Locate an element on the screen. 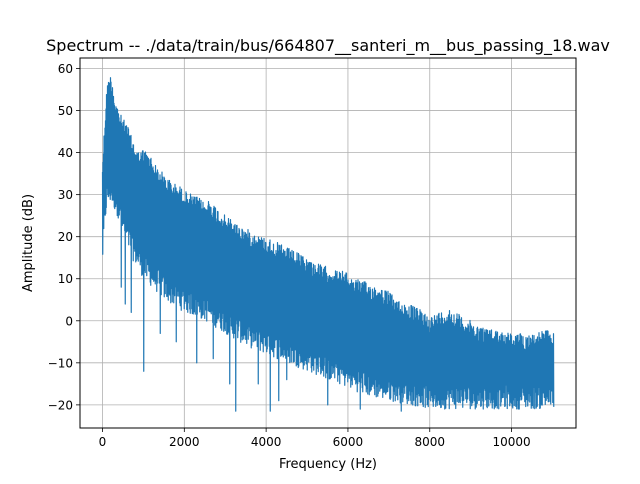 This screenshot has width=640, height=484. x-tick-label: 0 is located at coordinates (103, 442).